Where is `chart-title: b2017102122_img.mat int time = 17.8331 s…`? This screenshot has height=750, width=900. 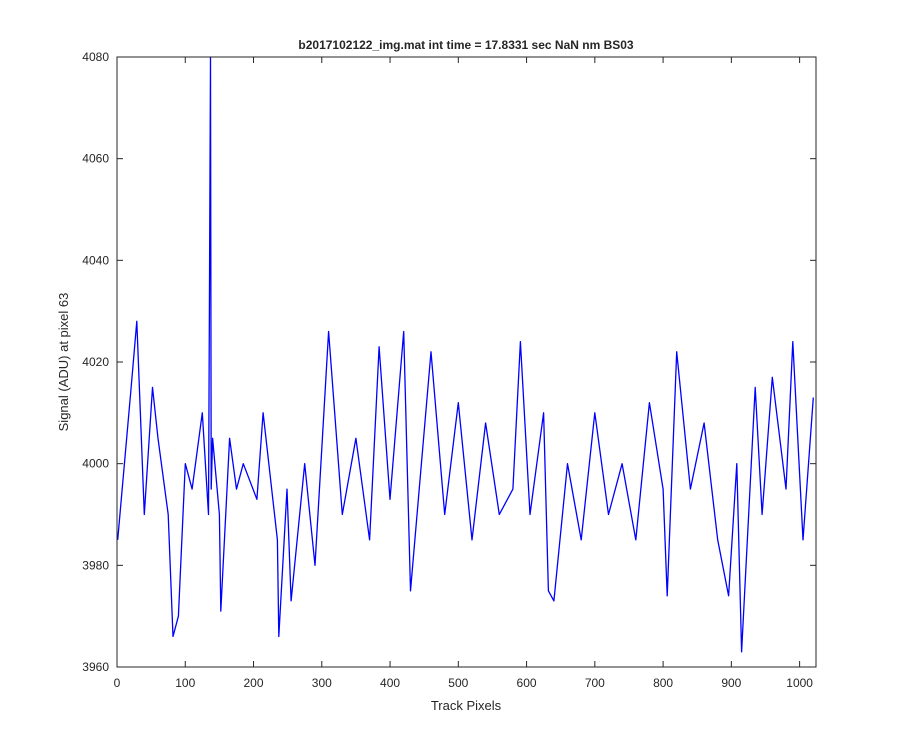
chart-title: b2017102122_img.mat int time = 17.8331 s… is located at coordinates (466, 45).